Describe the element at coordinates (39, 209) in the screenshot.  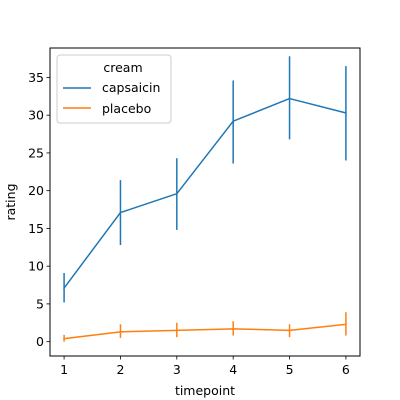
I see `y-axis-ticks: 0 5 10 15 20 25 30 35` at that location.